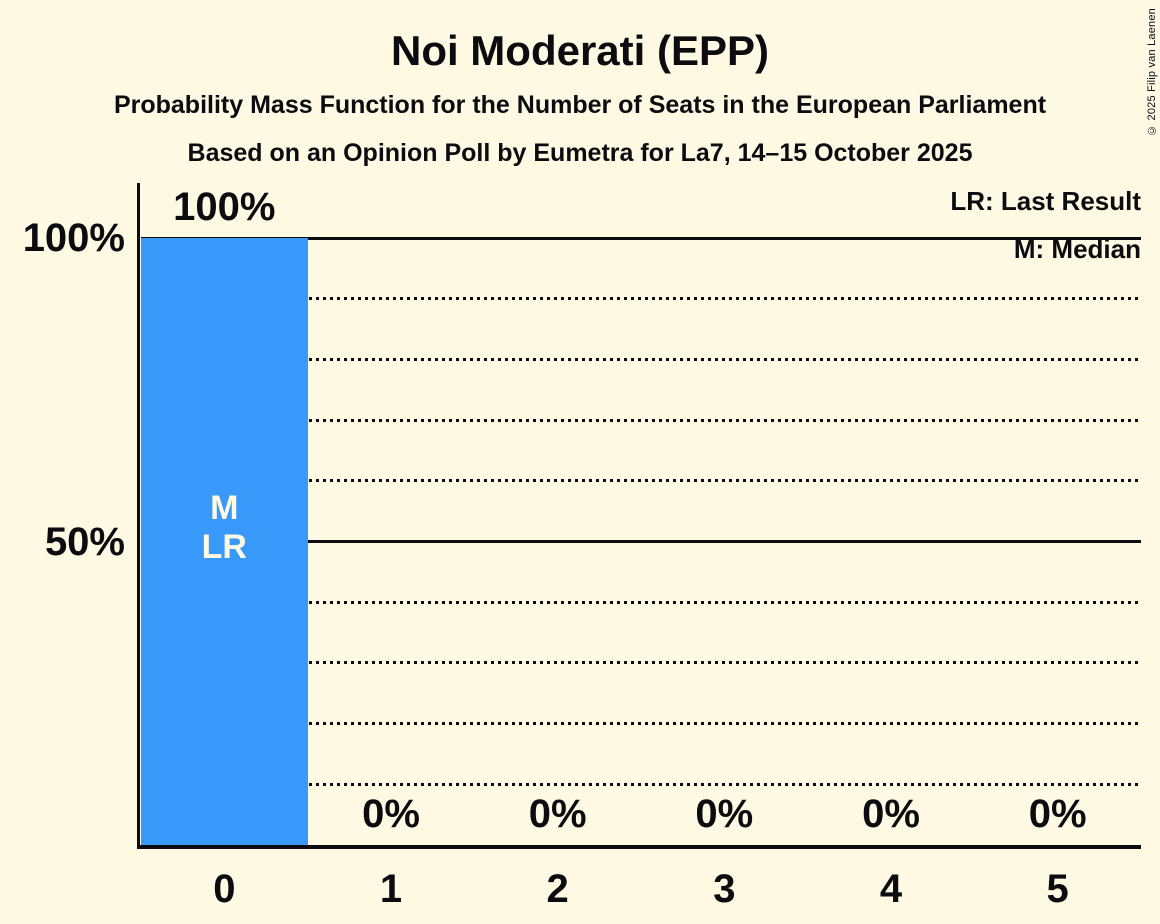 This screenshot has height=924, width=1160. Describe the element at coordinates (224, 507) in the screenshot. I see `median-label: M` at that location.